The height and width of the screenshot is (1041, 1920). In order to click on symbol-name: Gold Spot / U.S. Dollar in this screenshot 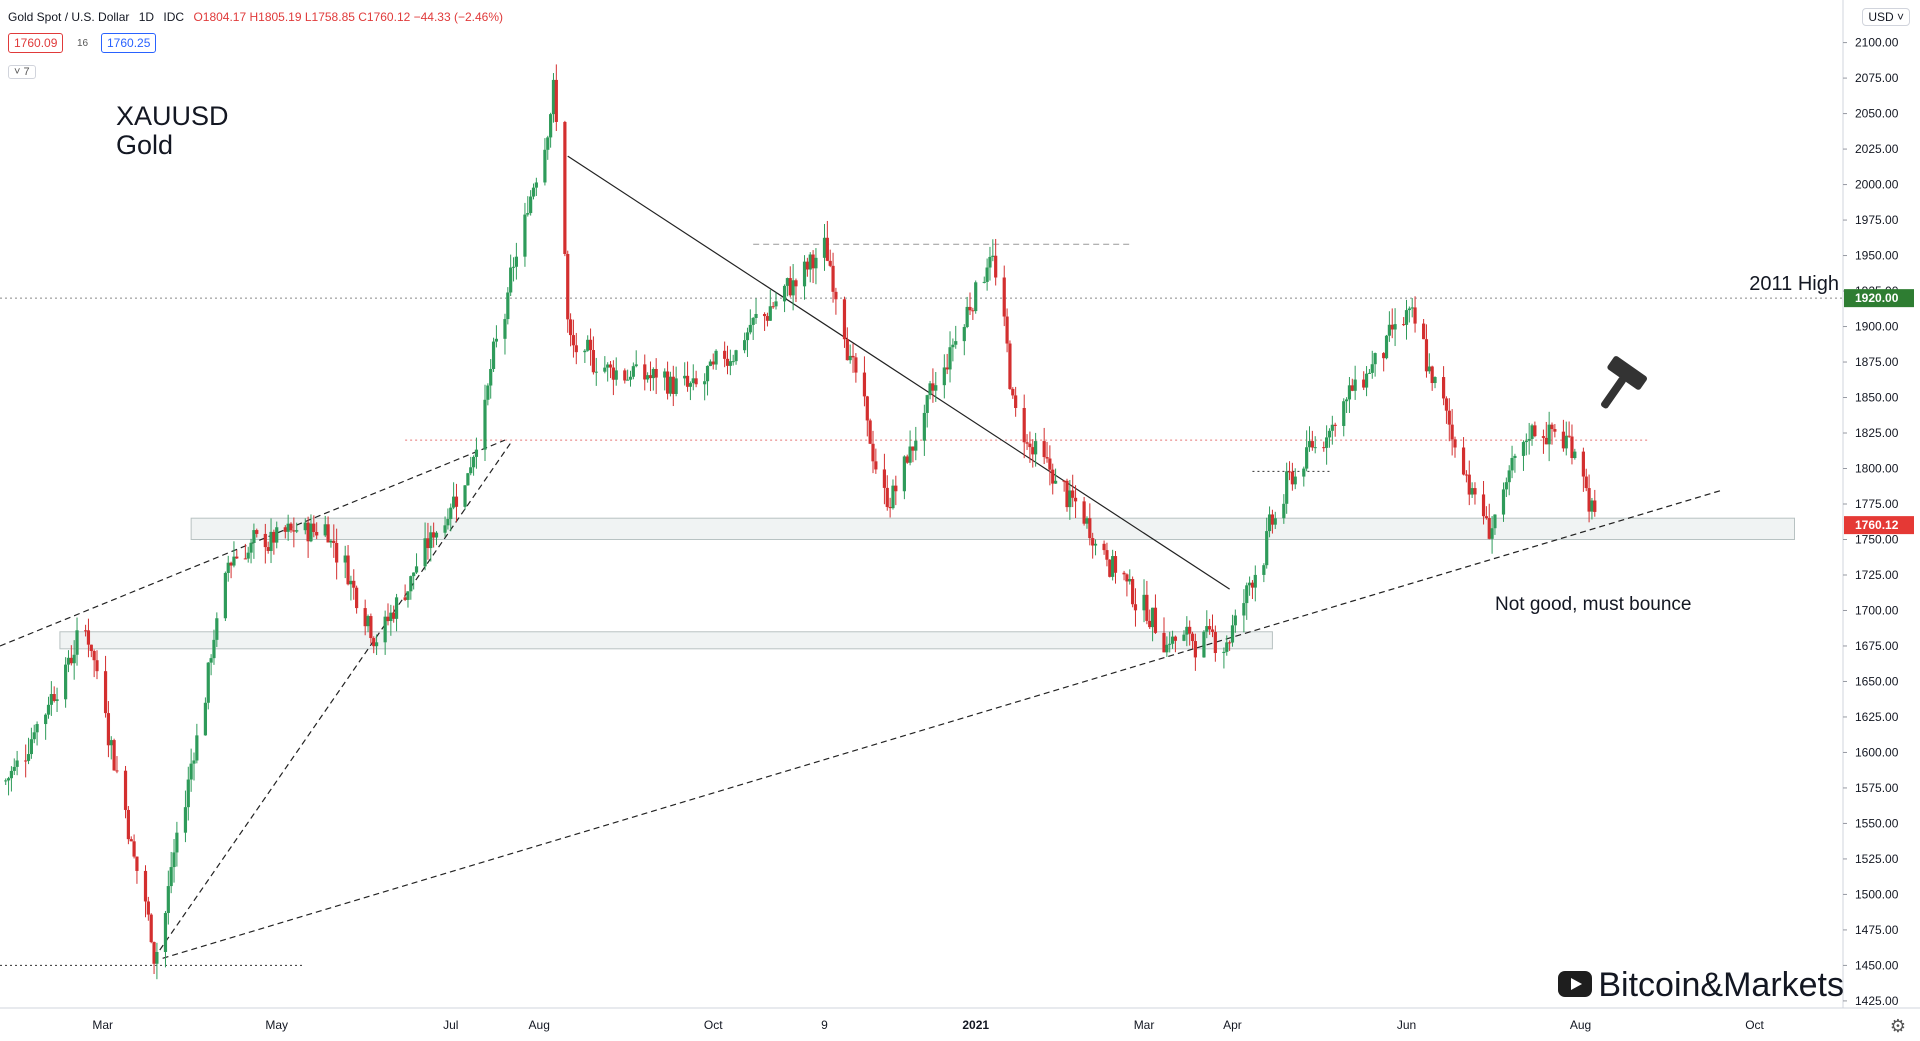, I will do `click(69, 17)`.